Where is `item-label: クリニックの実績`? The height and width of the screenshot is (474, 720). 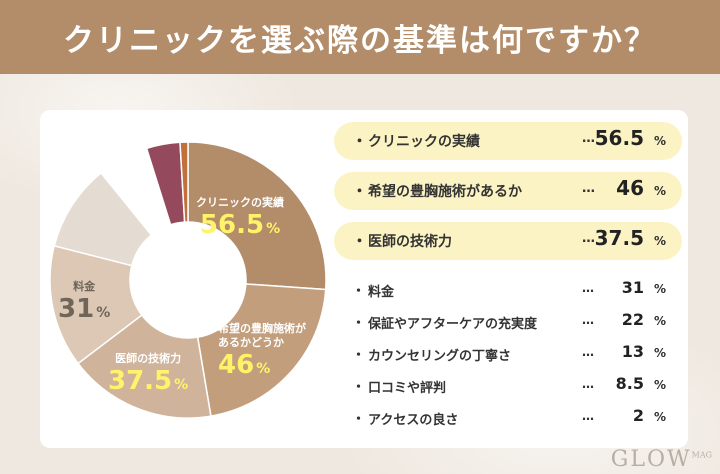
item-label: クリニックの実績 is located at coordinates (424, 142).